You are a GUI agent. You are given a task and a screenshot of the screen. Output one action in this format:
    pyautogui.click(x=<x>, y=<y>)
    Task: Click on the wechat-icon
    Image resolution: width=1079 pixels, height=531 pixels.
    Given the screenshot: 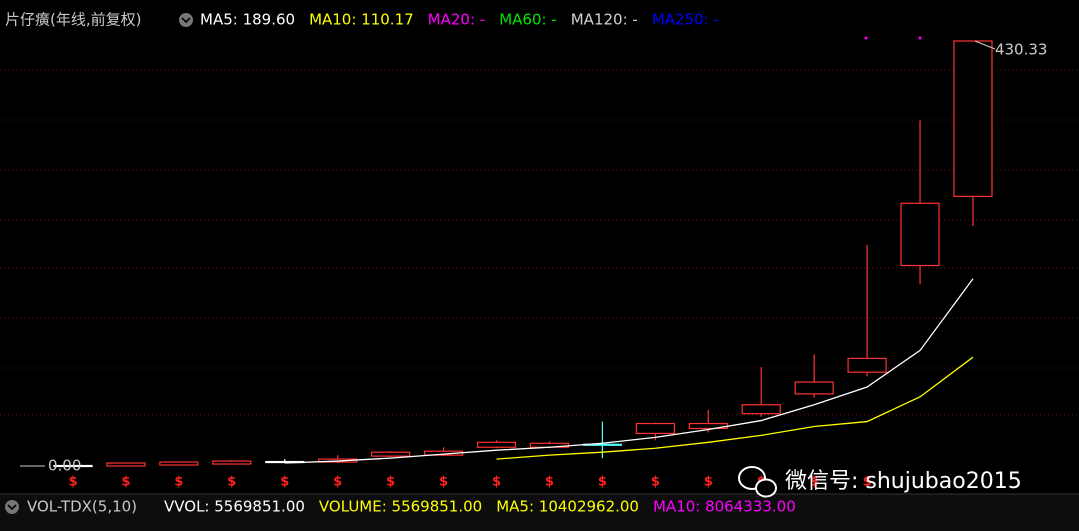 What is the action you would take?
    pyautogui.click(x=757, y=482)
    